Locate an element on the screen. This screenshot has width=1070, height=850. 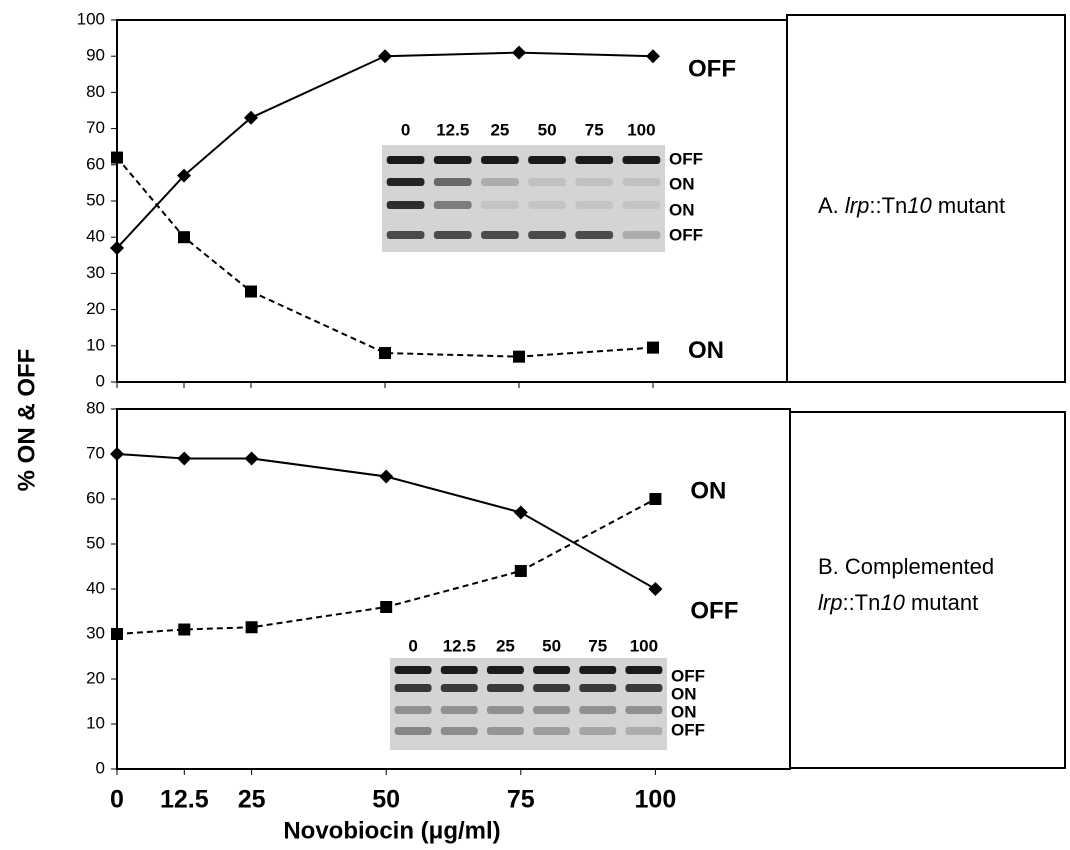
gel-lane-label: 0 is located at coordinates (405, 129).